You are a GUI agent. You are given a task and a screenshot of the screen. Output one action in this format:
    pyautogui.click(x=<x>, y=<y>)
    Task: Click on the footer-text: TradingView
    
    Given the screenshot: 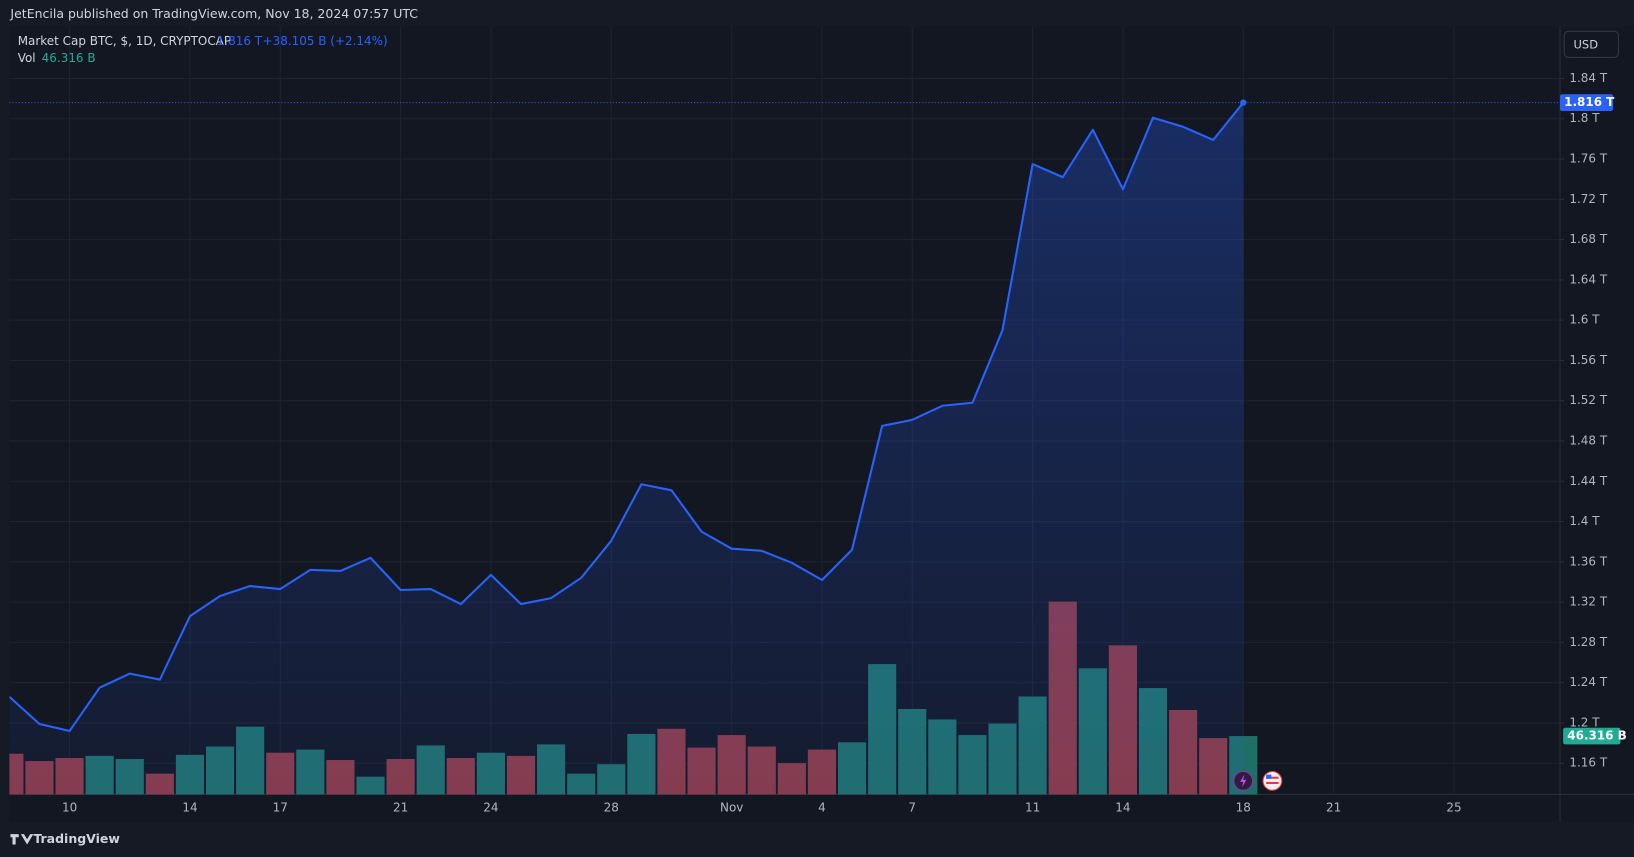 What is the action you would take?
    pyautogui.click(x=76, y=838)
    